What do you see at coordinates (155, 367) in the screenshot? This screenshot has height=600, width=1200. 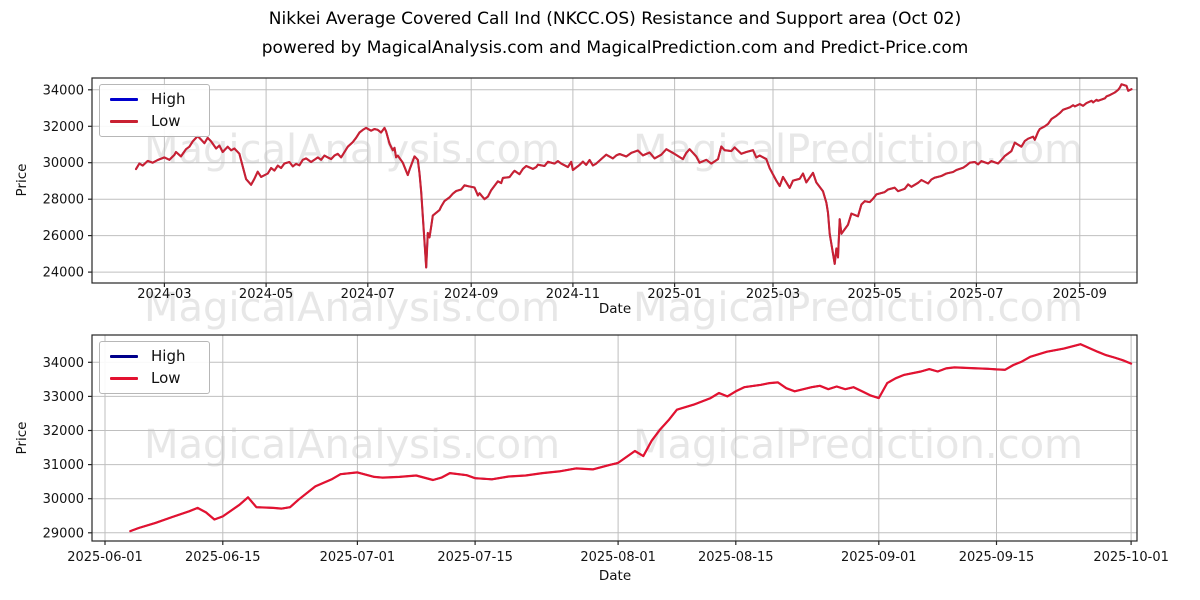 I see `bottom-chart-legend: High Low` at bounding box center [155, 367].